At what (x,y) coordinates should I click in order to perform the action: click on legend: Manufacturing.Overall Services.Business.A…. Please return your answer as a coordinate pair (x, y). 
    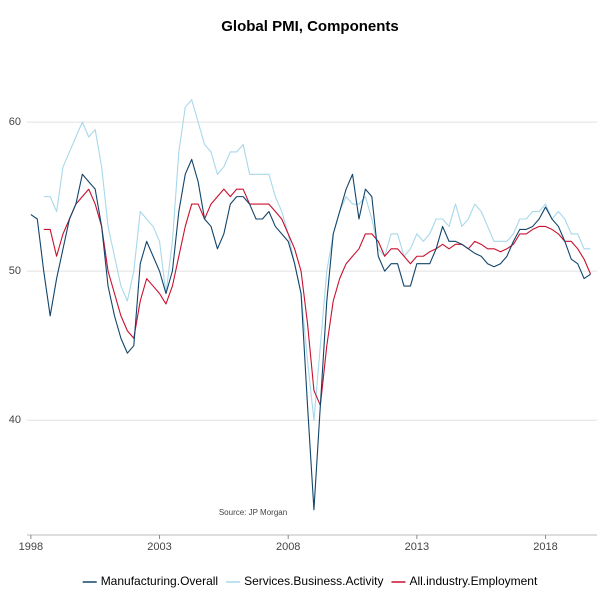
    Looking at the image, I should click on (310, 581).